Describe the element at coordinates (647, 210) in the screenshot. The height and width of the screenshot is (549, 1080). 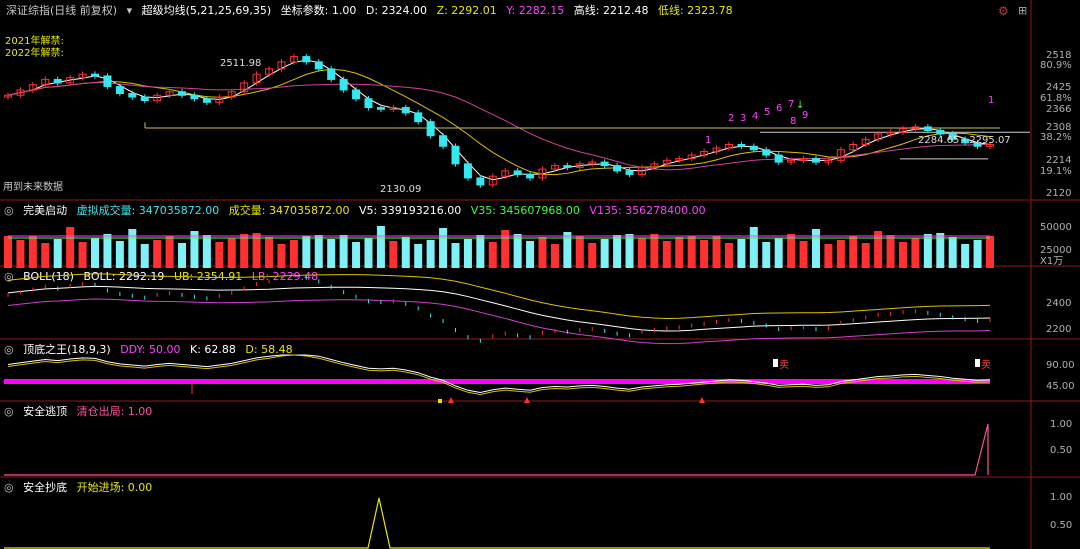
I see `v135-value: V135: 356278400.00` at that location.